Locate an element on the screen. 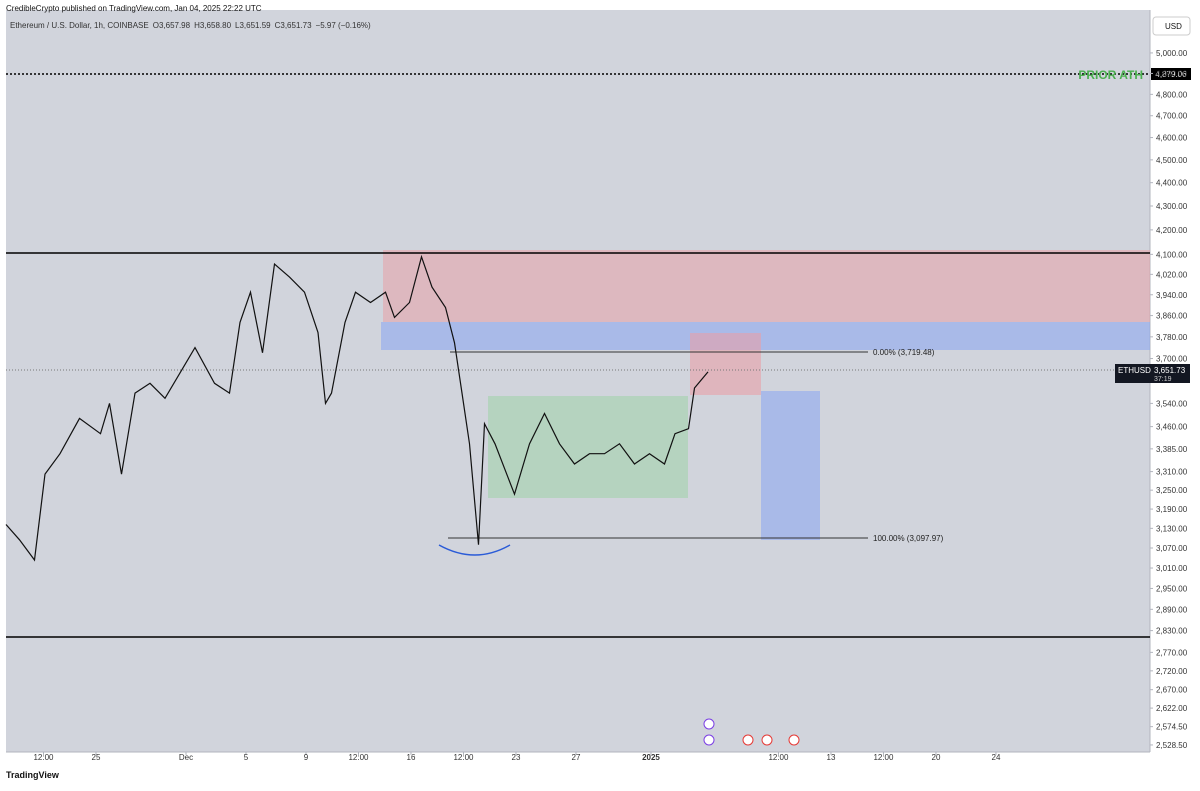 The width and height of the screenshot is (1200, 791). currency-box is located at coordinates (1171, 26).